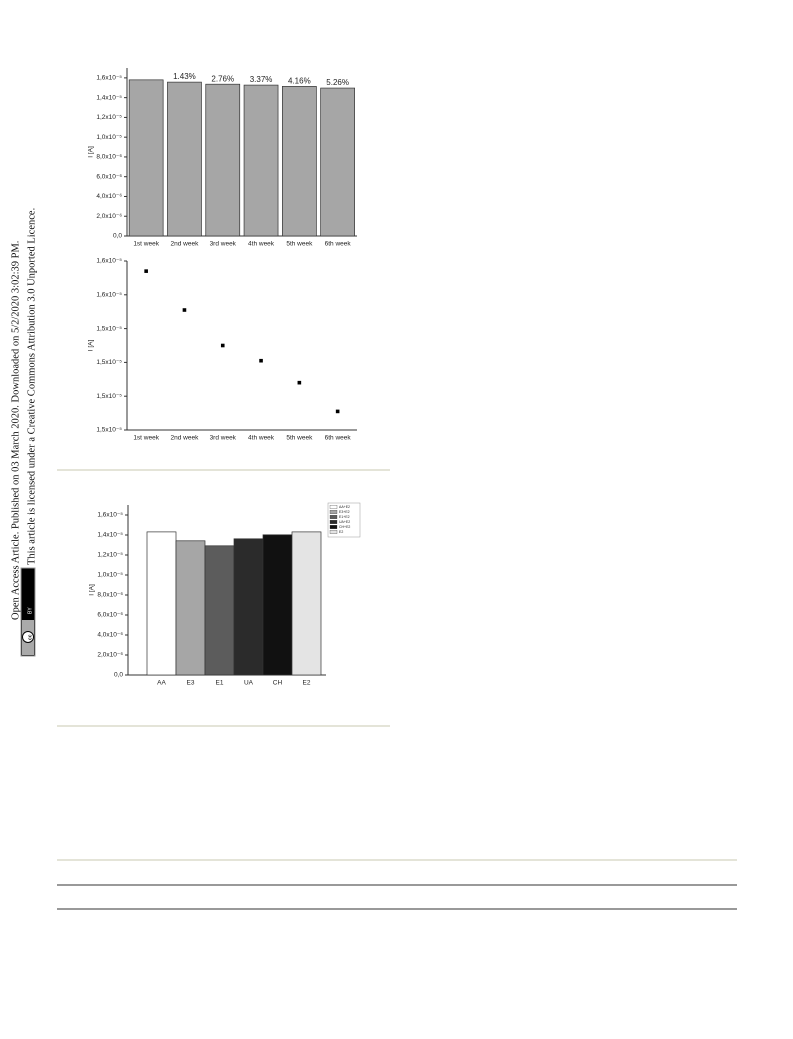 This screenshot has height=1039, width=793. I want to click on bar-annotation: 2.76%, so click(222, 78).